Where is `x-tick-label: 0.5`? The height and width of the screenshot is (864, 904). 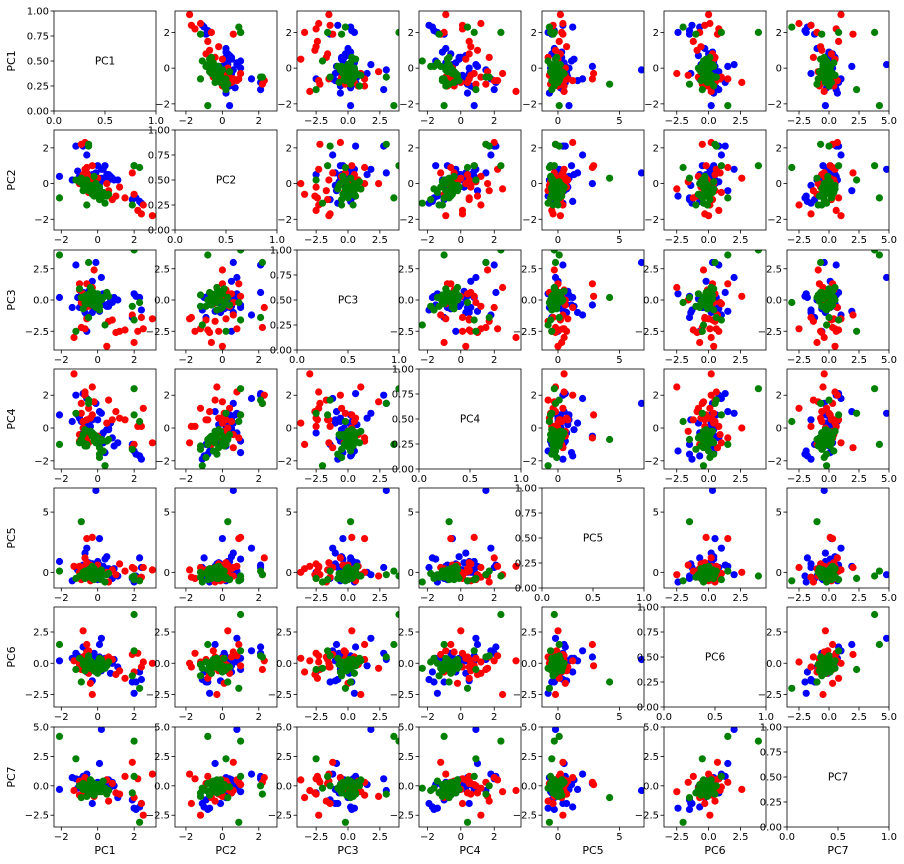
x-tick-label: 0.5 is located at coordinates (715, 717).